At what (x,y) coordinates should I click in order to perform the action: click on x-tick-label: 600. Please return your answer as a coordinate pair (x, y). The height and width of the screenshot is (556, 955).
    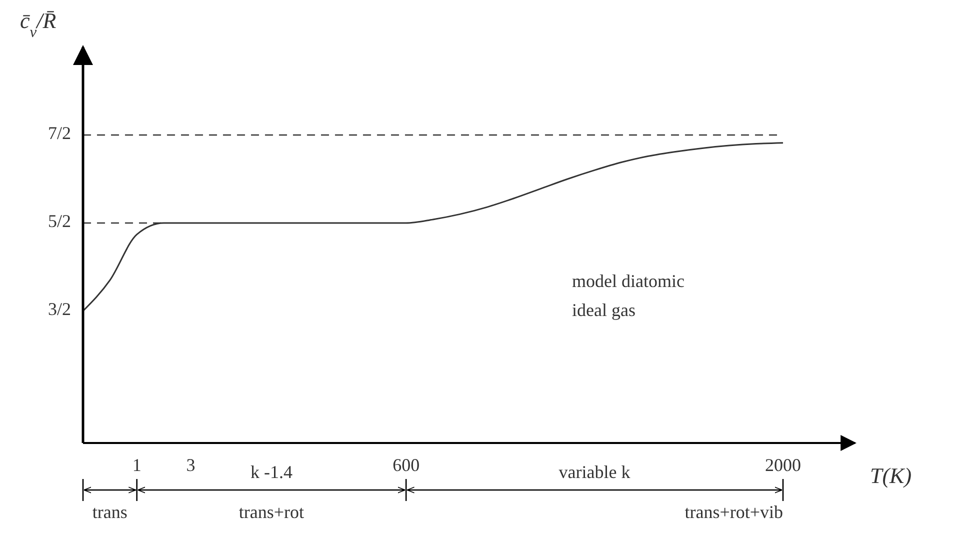
    Looking at the image, I should click on (406, 465).